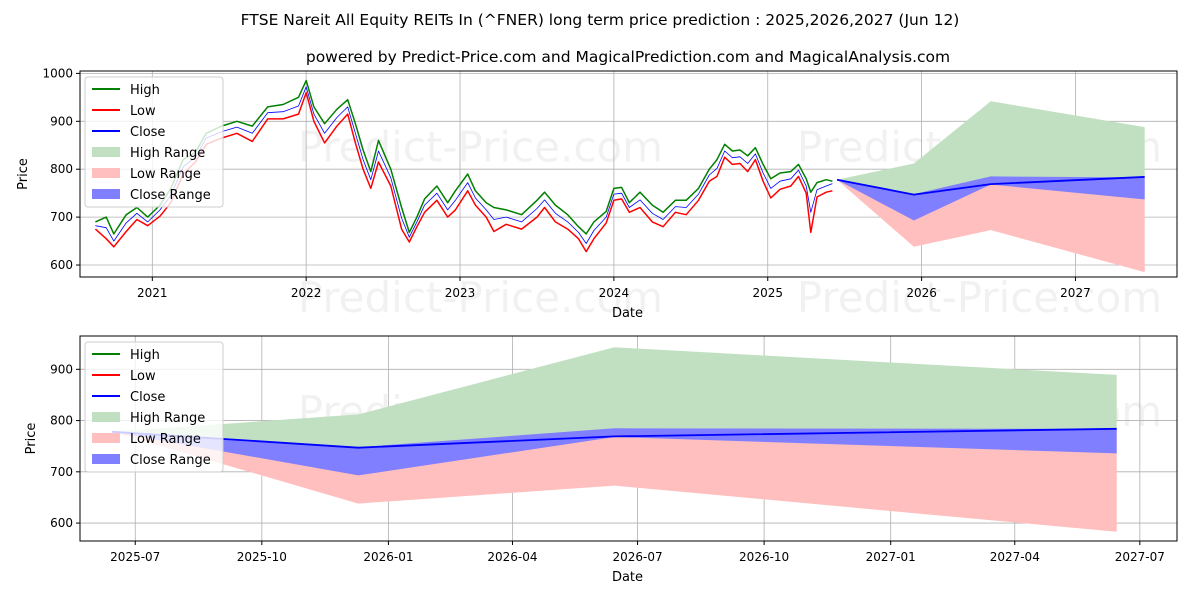 The height and width of the screenshot is (604, 1200). Describe the element at coordinates (891, 557) in the screenshot. I see `x-tick-label: 2027-01` at that location.